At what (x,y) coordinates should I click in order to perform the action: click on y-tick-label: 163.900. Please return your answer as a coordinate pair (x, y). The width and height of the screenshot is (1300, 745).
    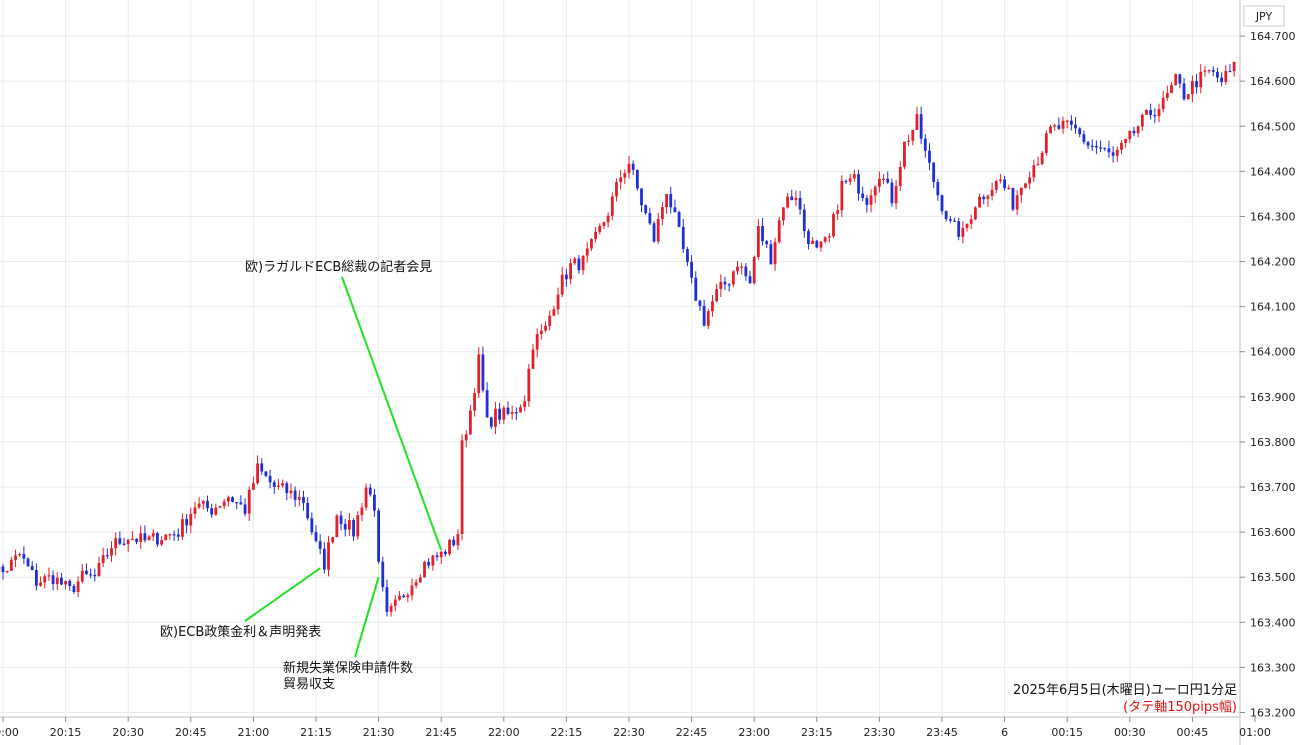
    Looking at the image, I should click on (1273, 397).